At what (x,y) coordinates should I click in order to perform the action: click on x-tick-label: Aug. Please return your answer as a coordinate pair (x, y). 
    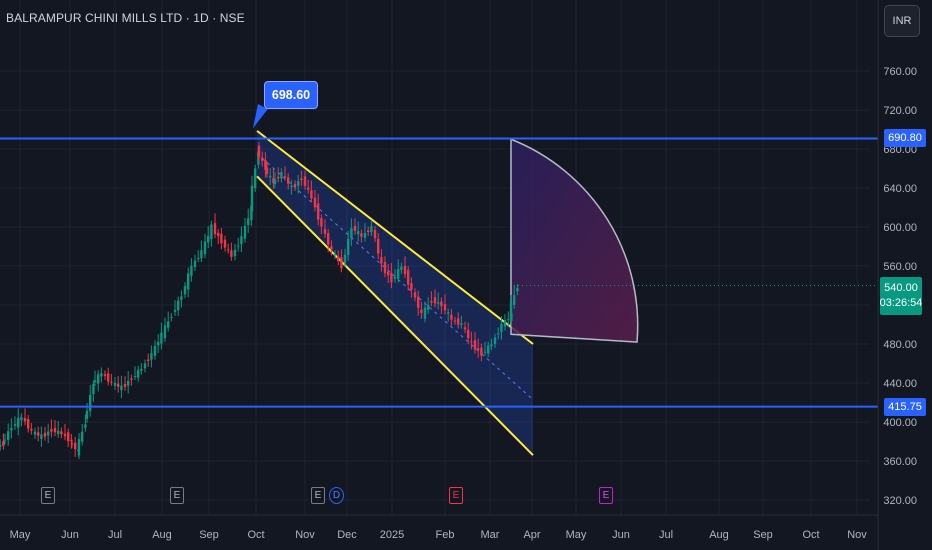
    Looking at the image, I should click on (719, 535).